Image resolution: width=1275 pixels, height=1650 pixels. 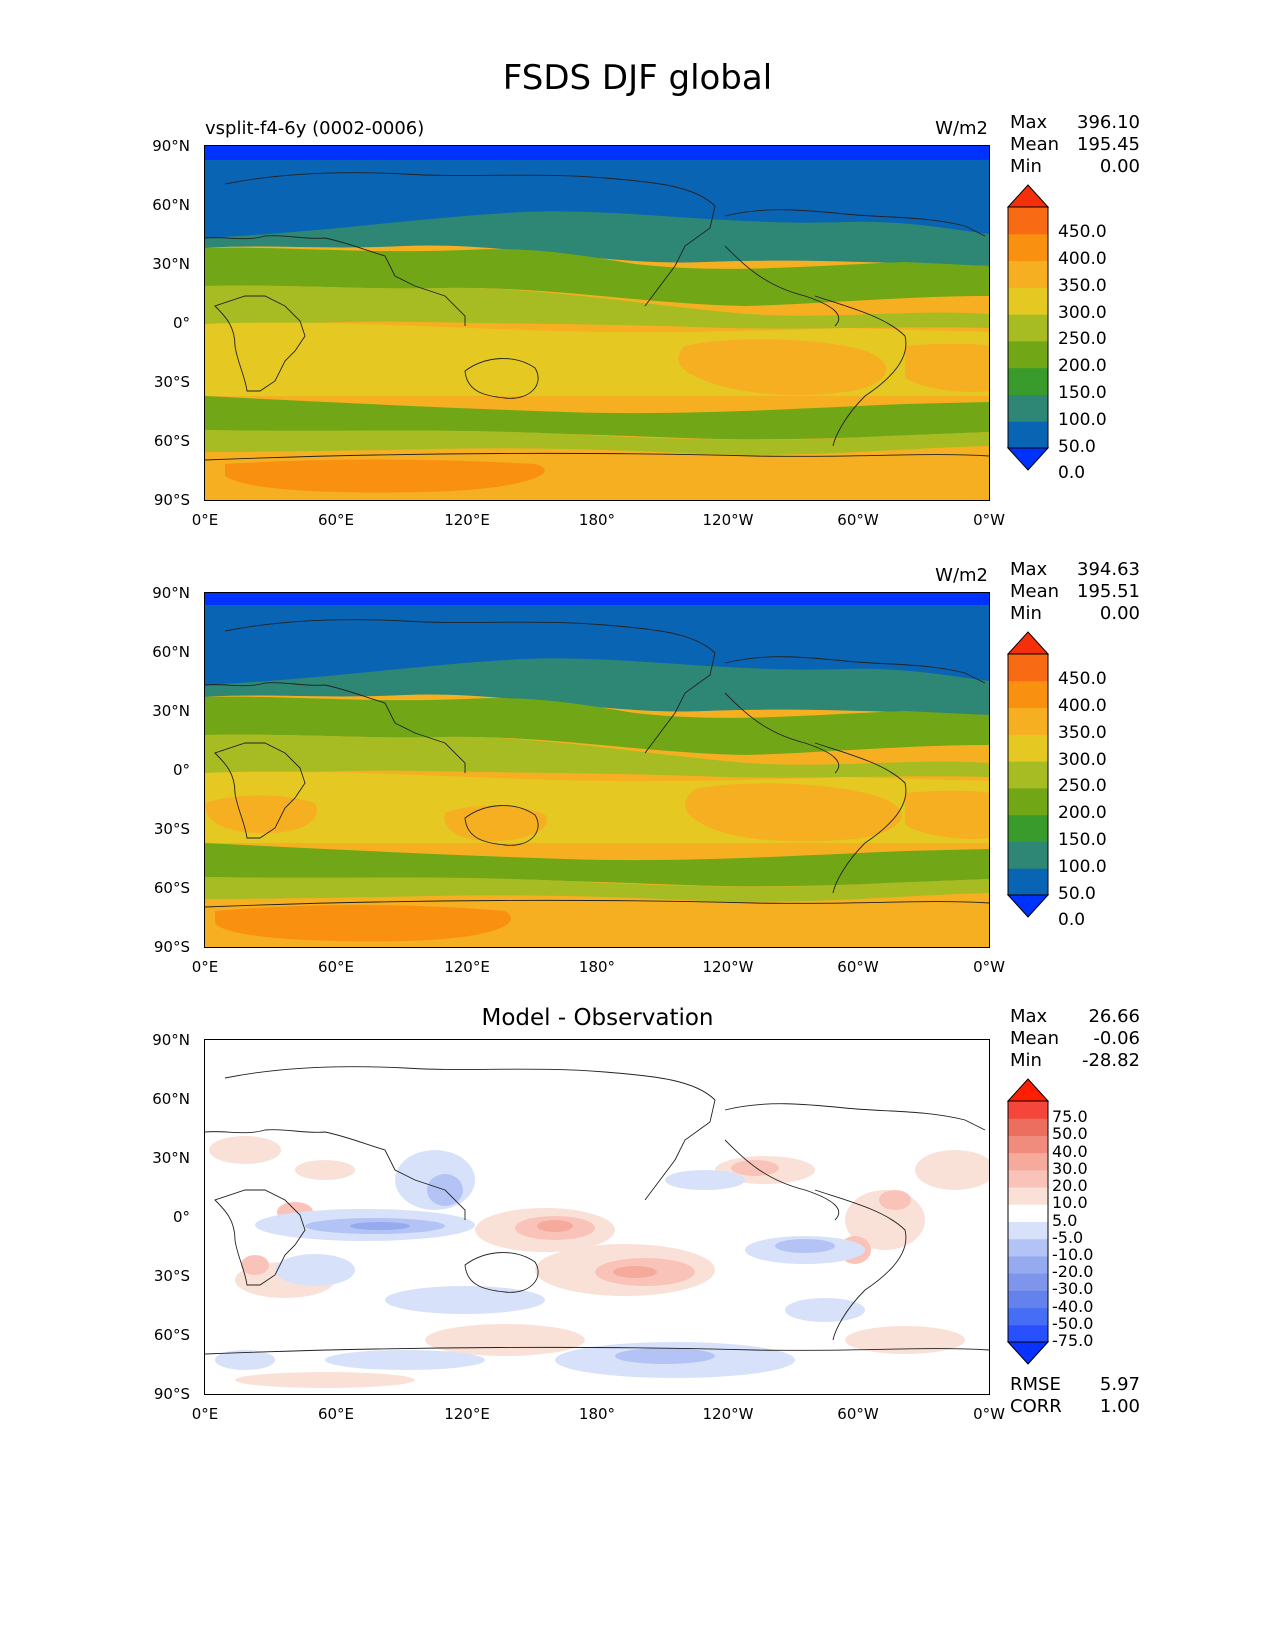 What do you see at coordinates (1108, 569) in the screenshot?
I see `stat-max-value: 394.63` at bounding box center [1108, 569].